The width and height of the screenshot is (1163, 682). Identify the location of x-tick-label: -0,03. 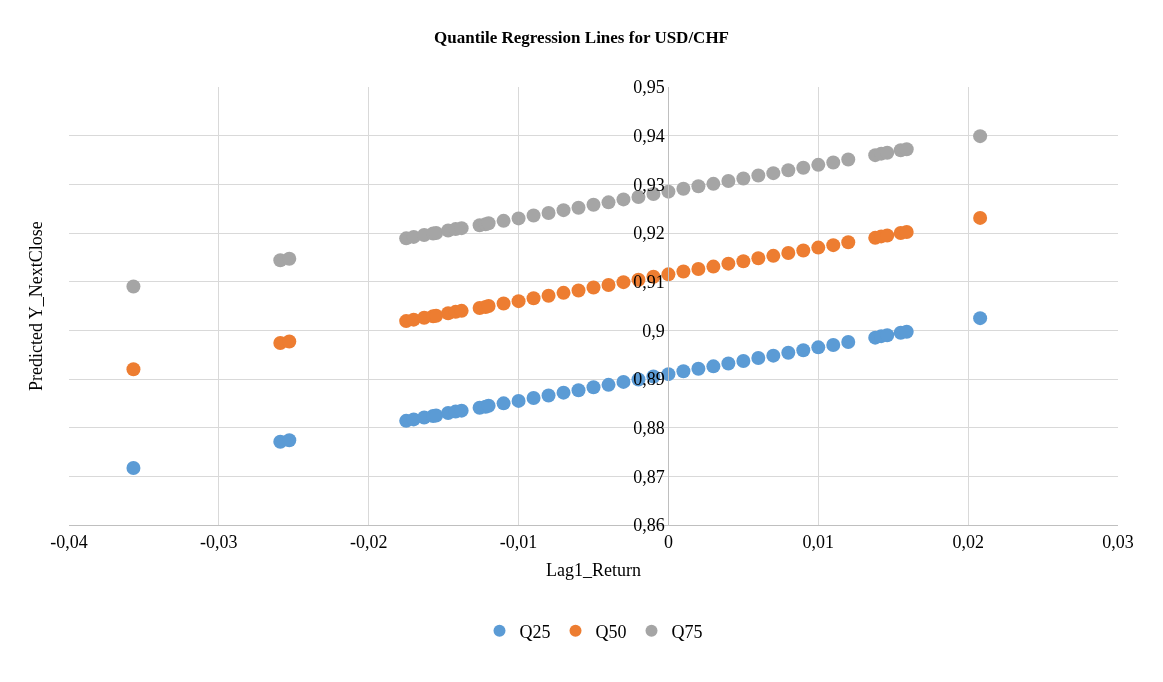
(219, 541).